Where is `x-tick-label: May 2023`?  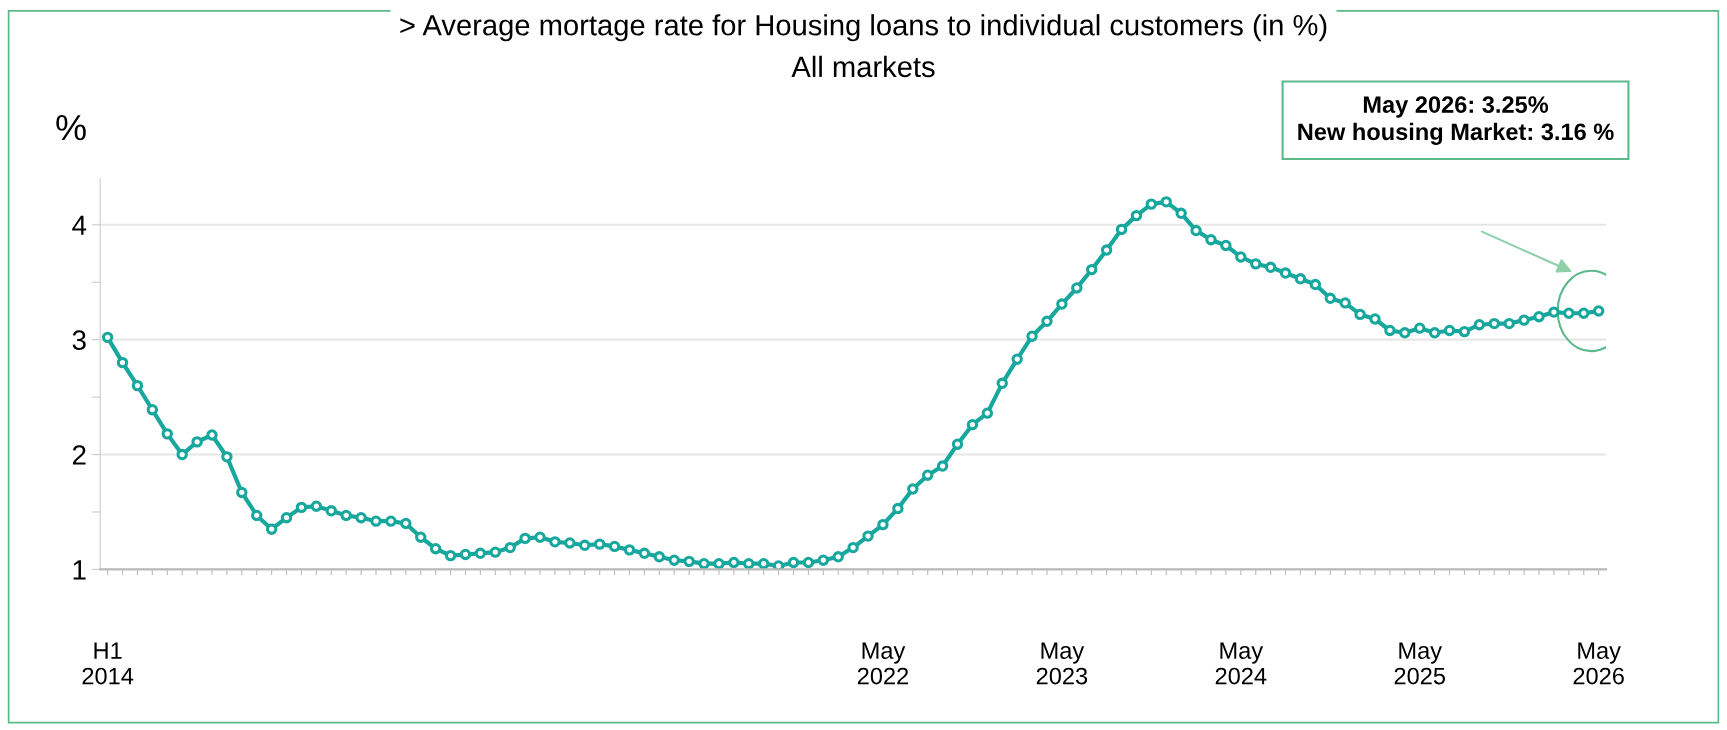 x-tick-label: May 2023 is located at coordinates (1062, 663).